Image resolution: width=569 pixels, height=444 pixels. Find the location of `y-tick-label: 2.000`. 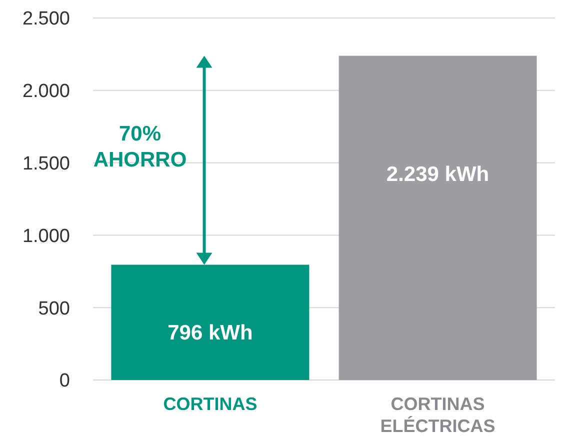

y-tick-label: 2.000 is located at coordinates (46, 91).